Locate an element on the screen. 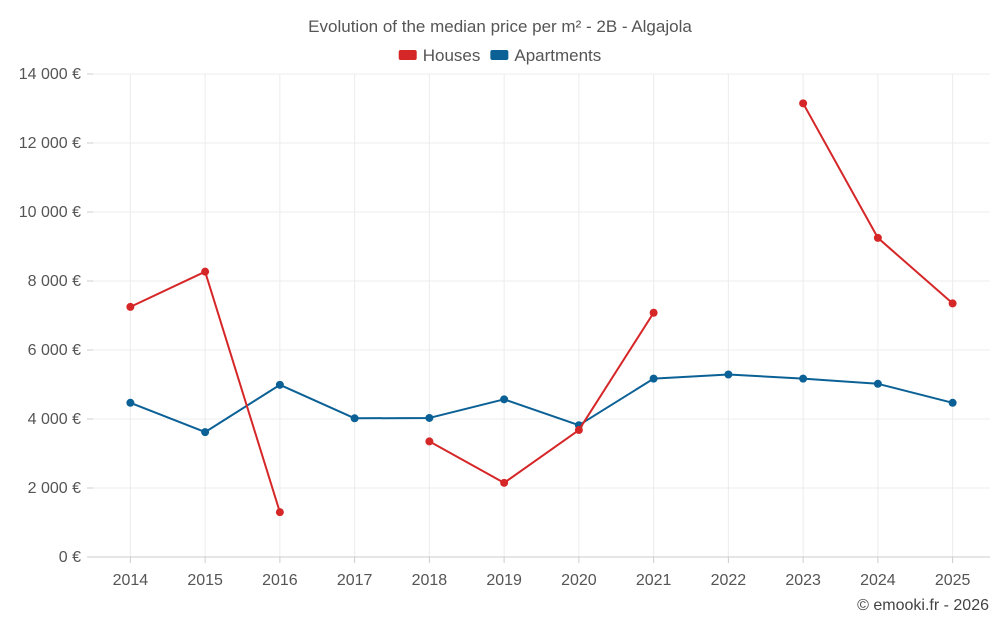 The height and width of the screenshot is (625, 1000). x-tick-label: 2015 is located at coordinates (205, 580).